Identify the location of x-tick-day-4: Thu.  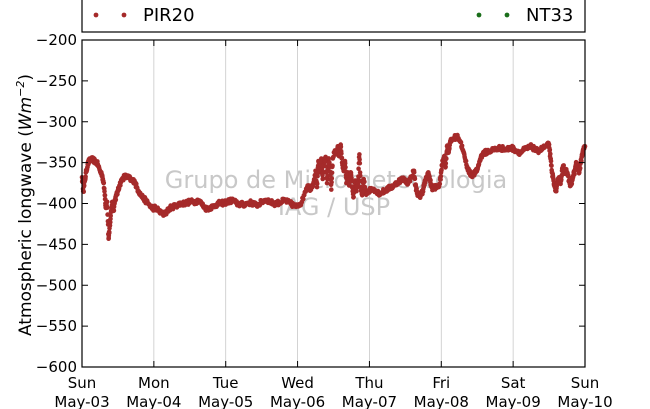
(368, 383).